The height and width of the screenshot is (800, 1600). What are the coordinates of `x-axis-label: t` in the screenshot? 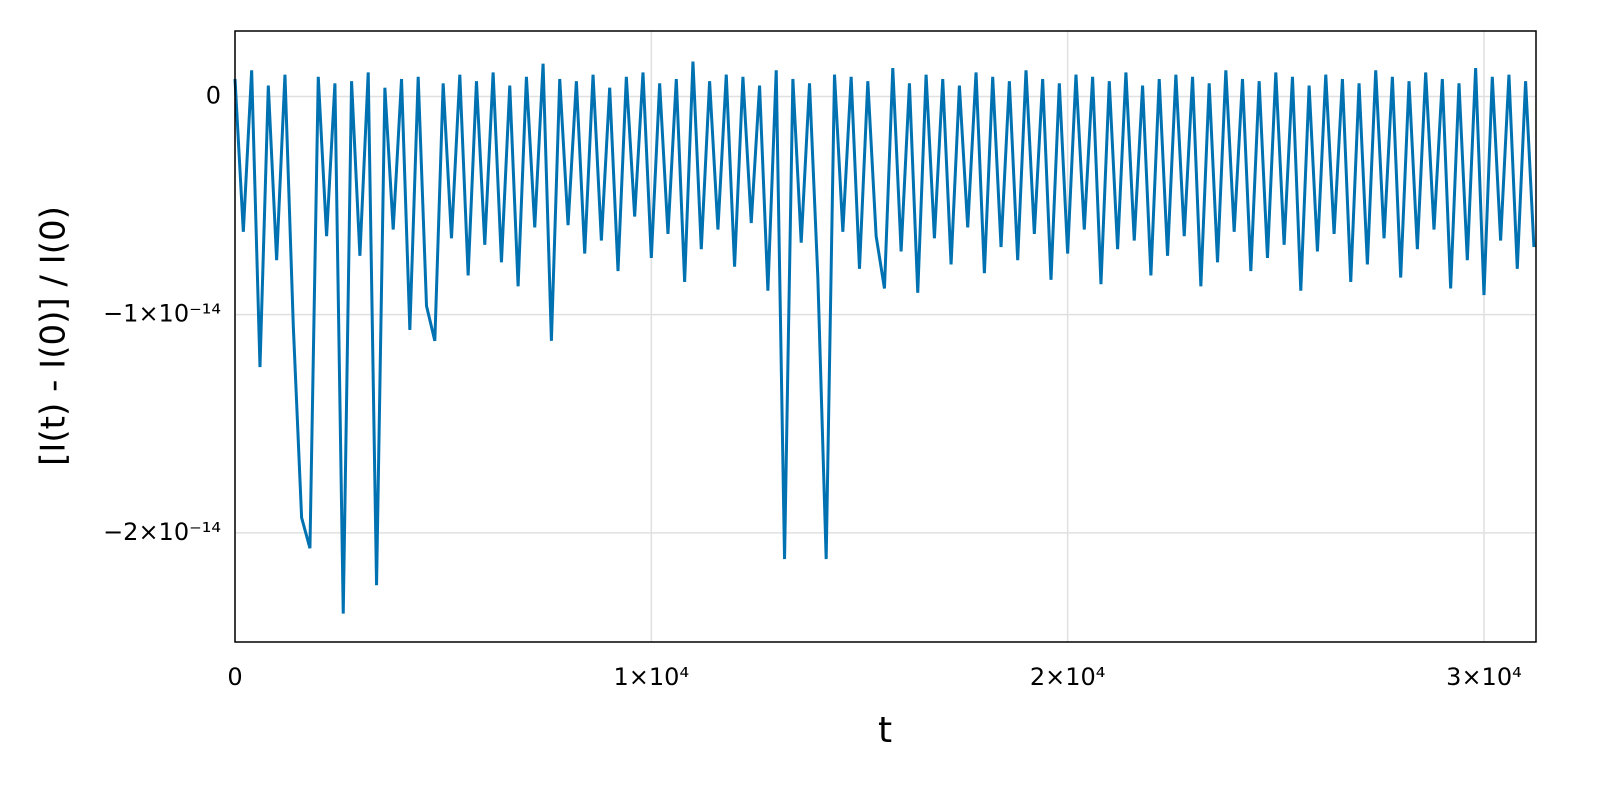 It's located at (885, 730).